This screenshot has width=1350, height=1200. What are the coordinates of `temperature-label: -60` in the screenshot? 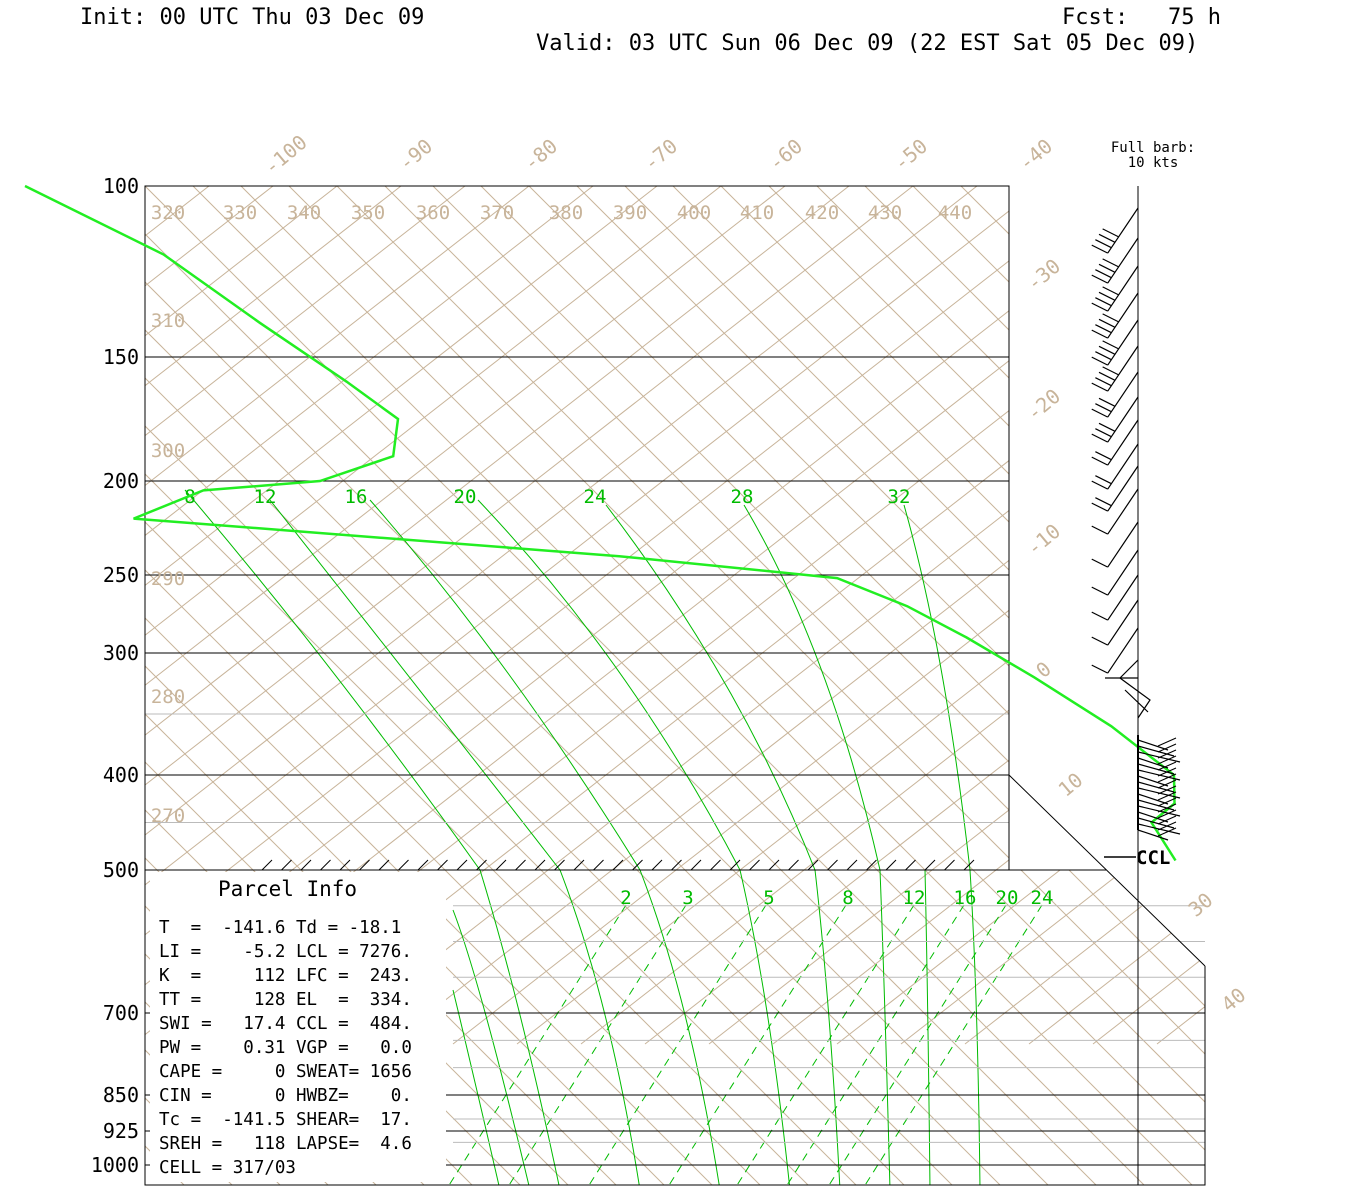 It's located at (785, 155).